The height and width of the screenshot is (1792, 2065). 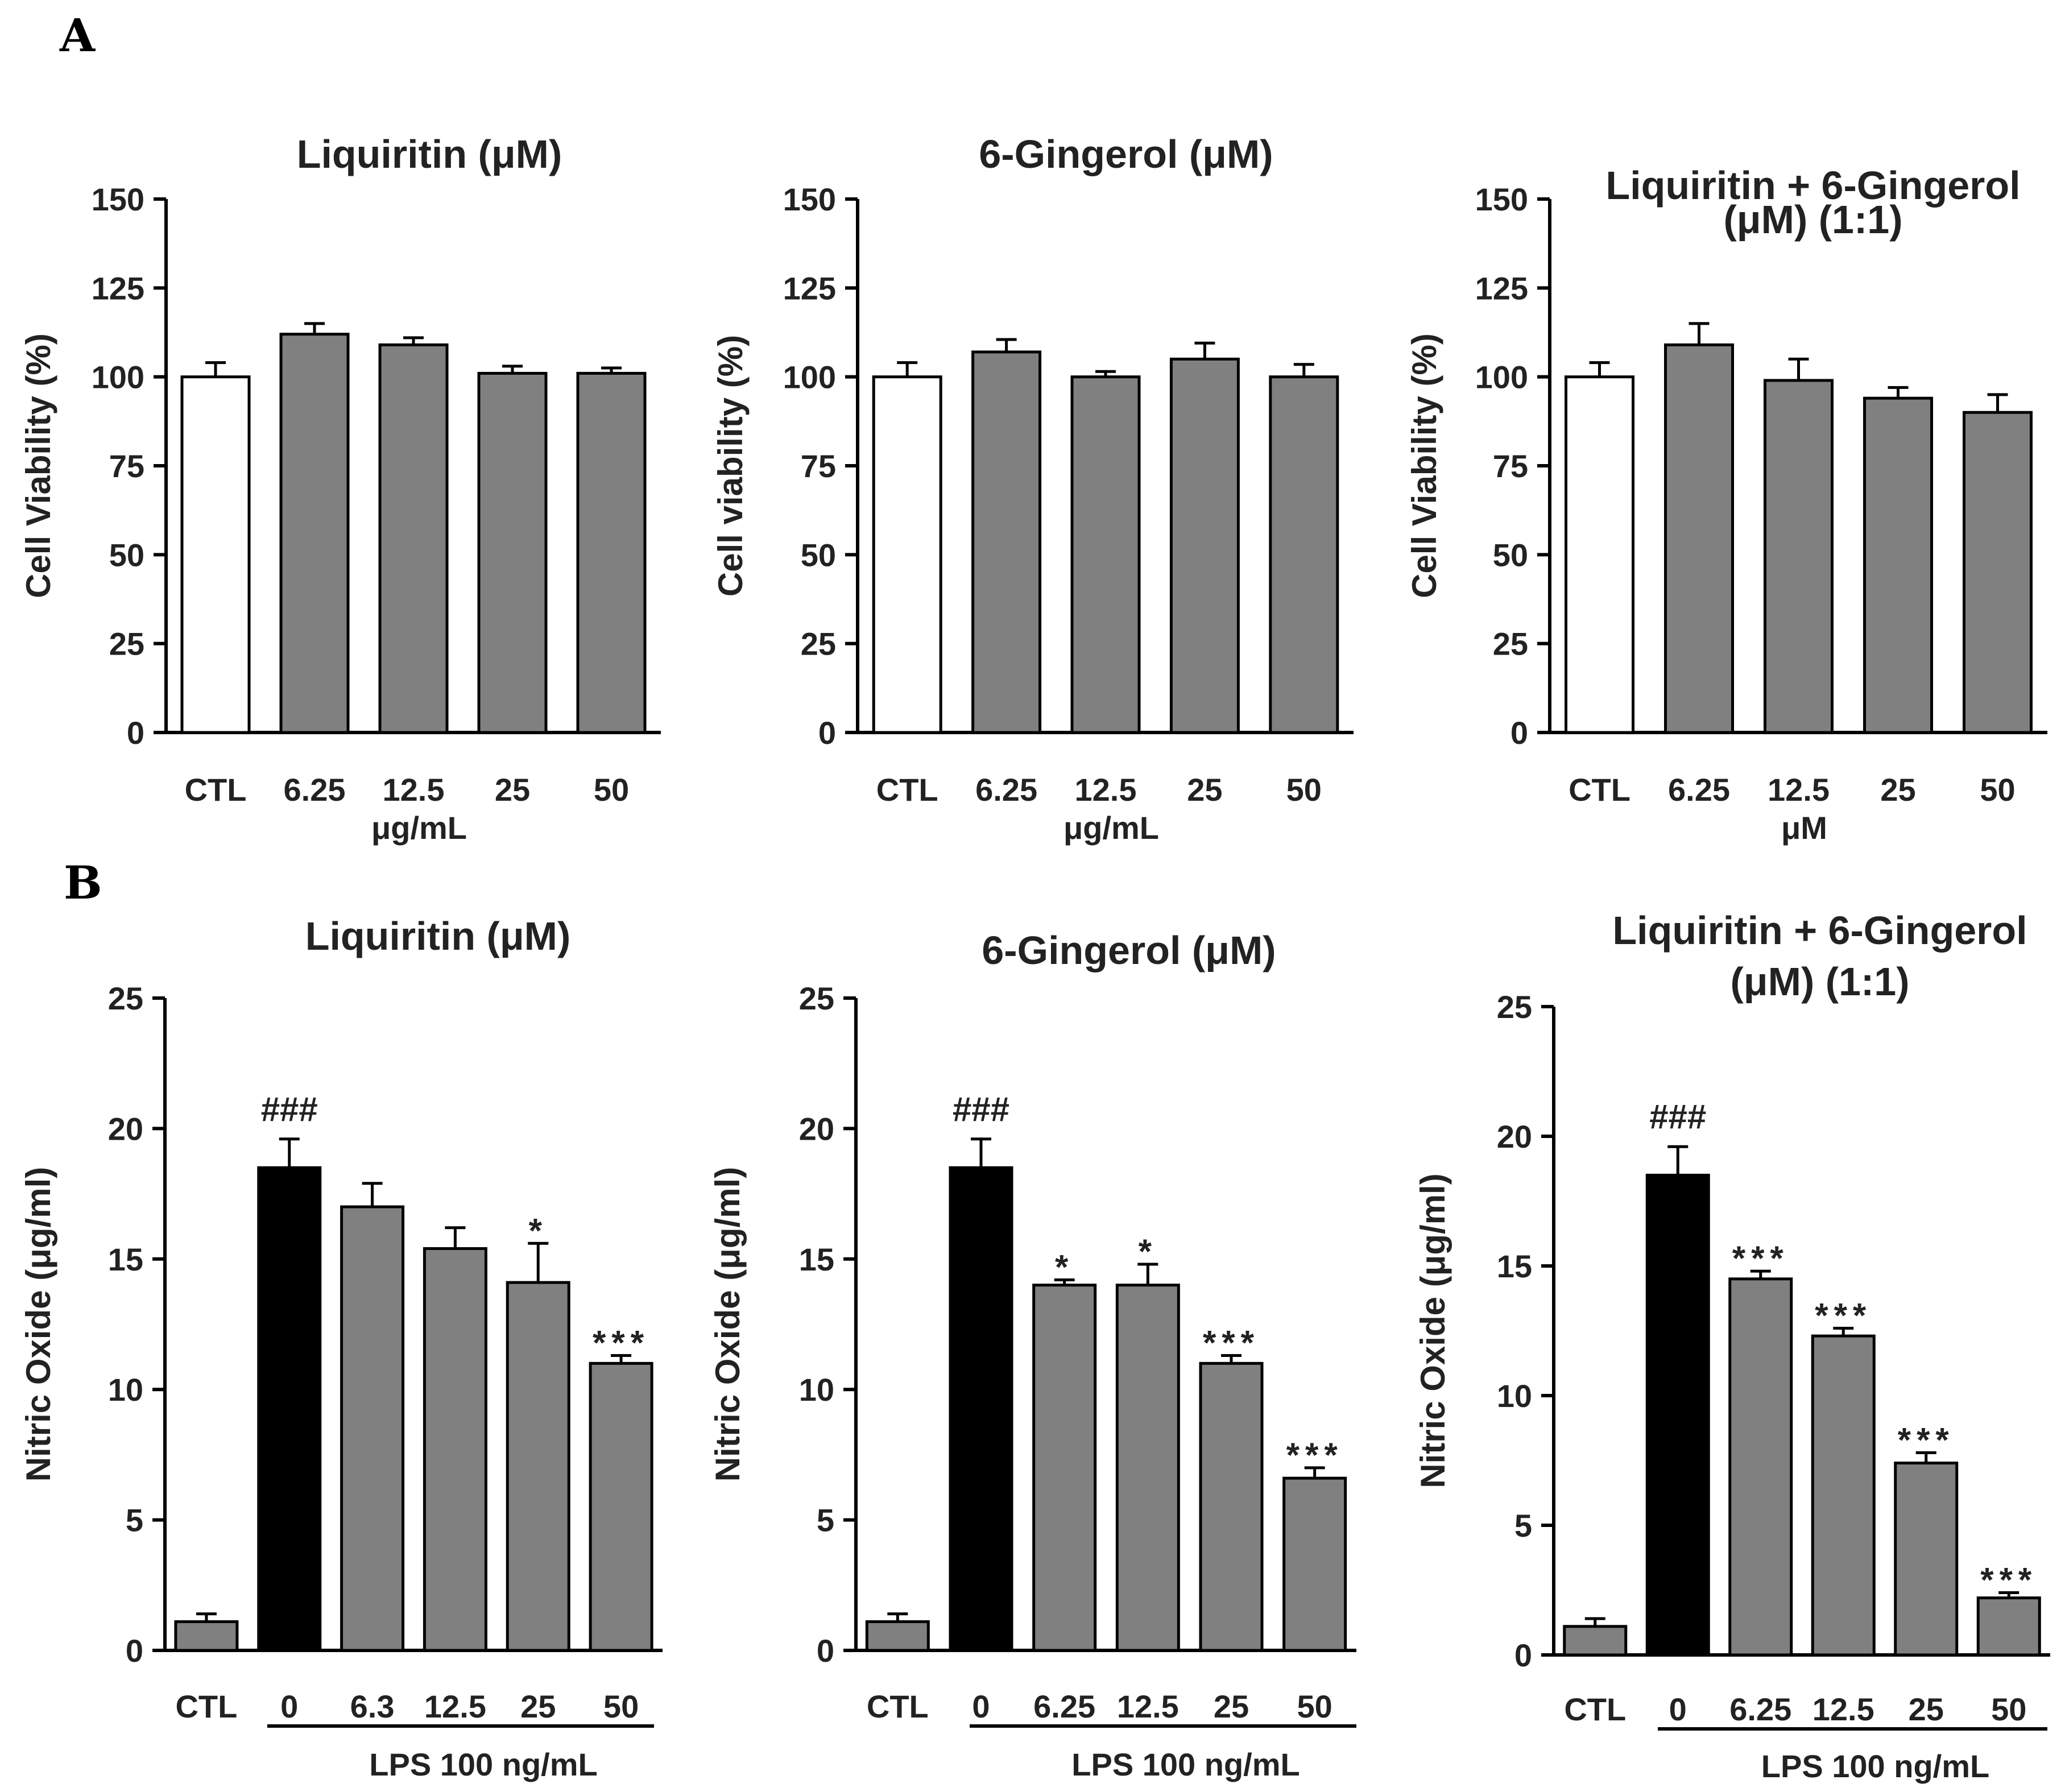 I want to click on y-tick-label: 10, so click(x=1514, y=1396).